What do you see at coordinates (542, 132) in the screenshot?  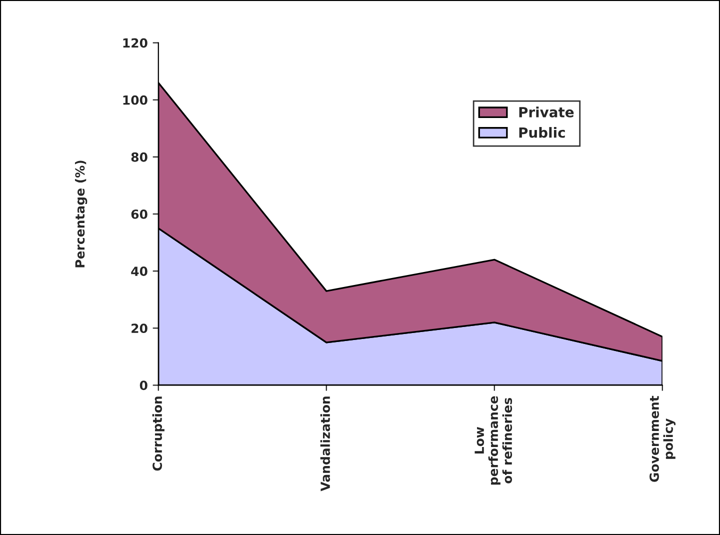 I see `legend-label: Public` at bounding box center [542, 132].